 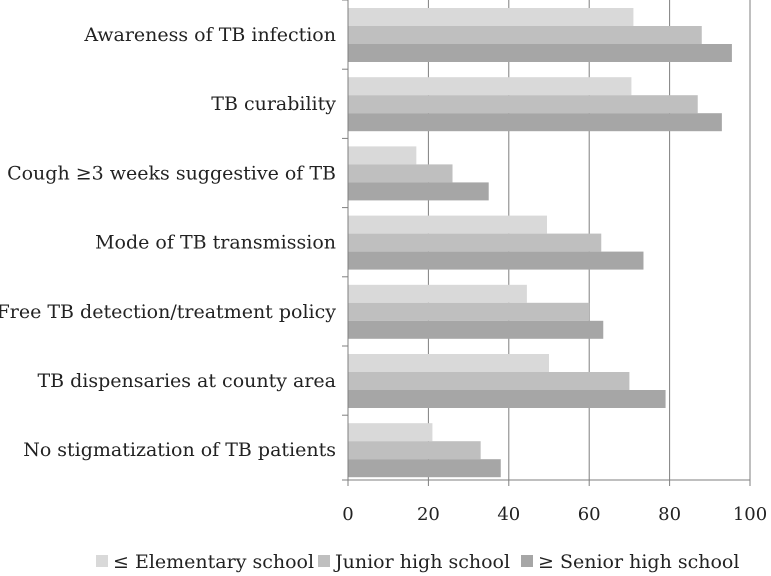 I want to click on category-label-2: TB curability, so click(x=273, y=104).